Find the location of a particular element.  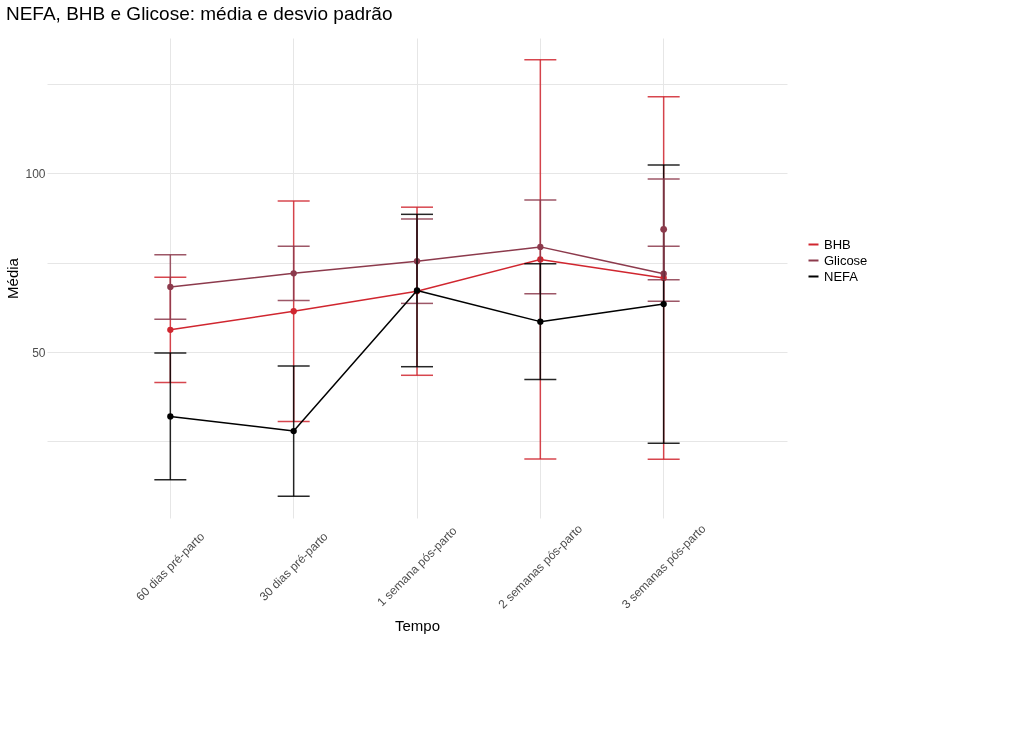

x-axis-title: Tempo is located at coordinates (417, 625).